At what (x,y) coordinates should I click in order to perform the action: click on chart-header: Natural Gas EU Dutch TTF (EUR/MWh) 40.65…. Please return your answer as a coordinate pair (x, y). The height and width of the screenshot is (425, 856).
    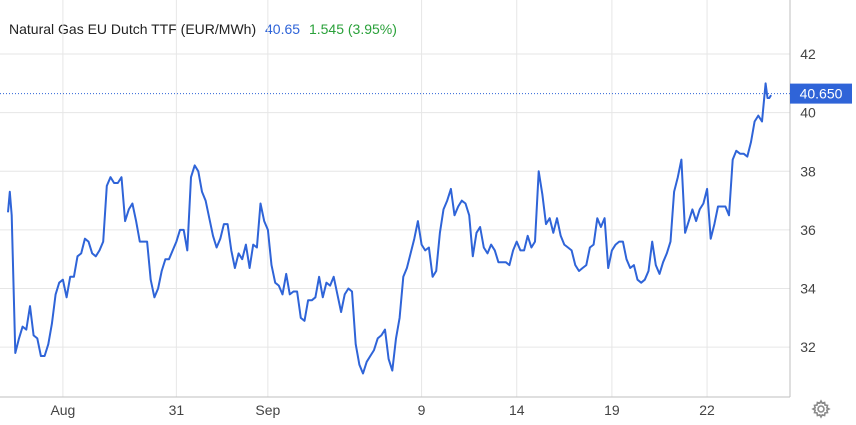
    Looking at the image, I should click on (205, 29).